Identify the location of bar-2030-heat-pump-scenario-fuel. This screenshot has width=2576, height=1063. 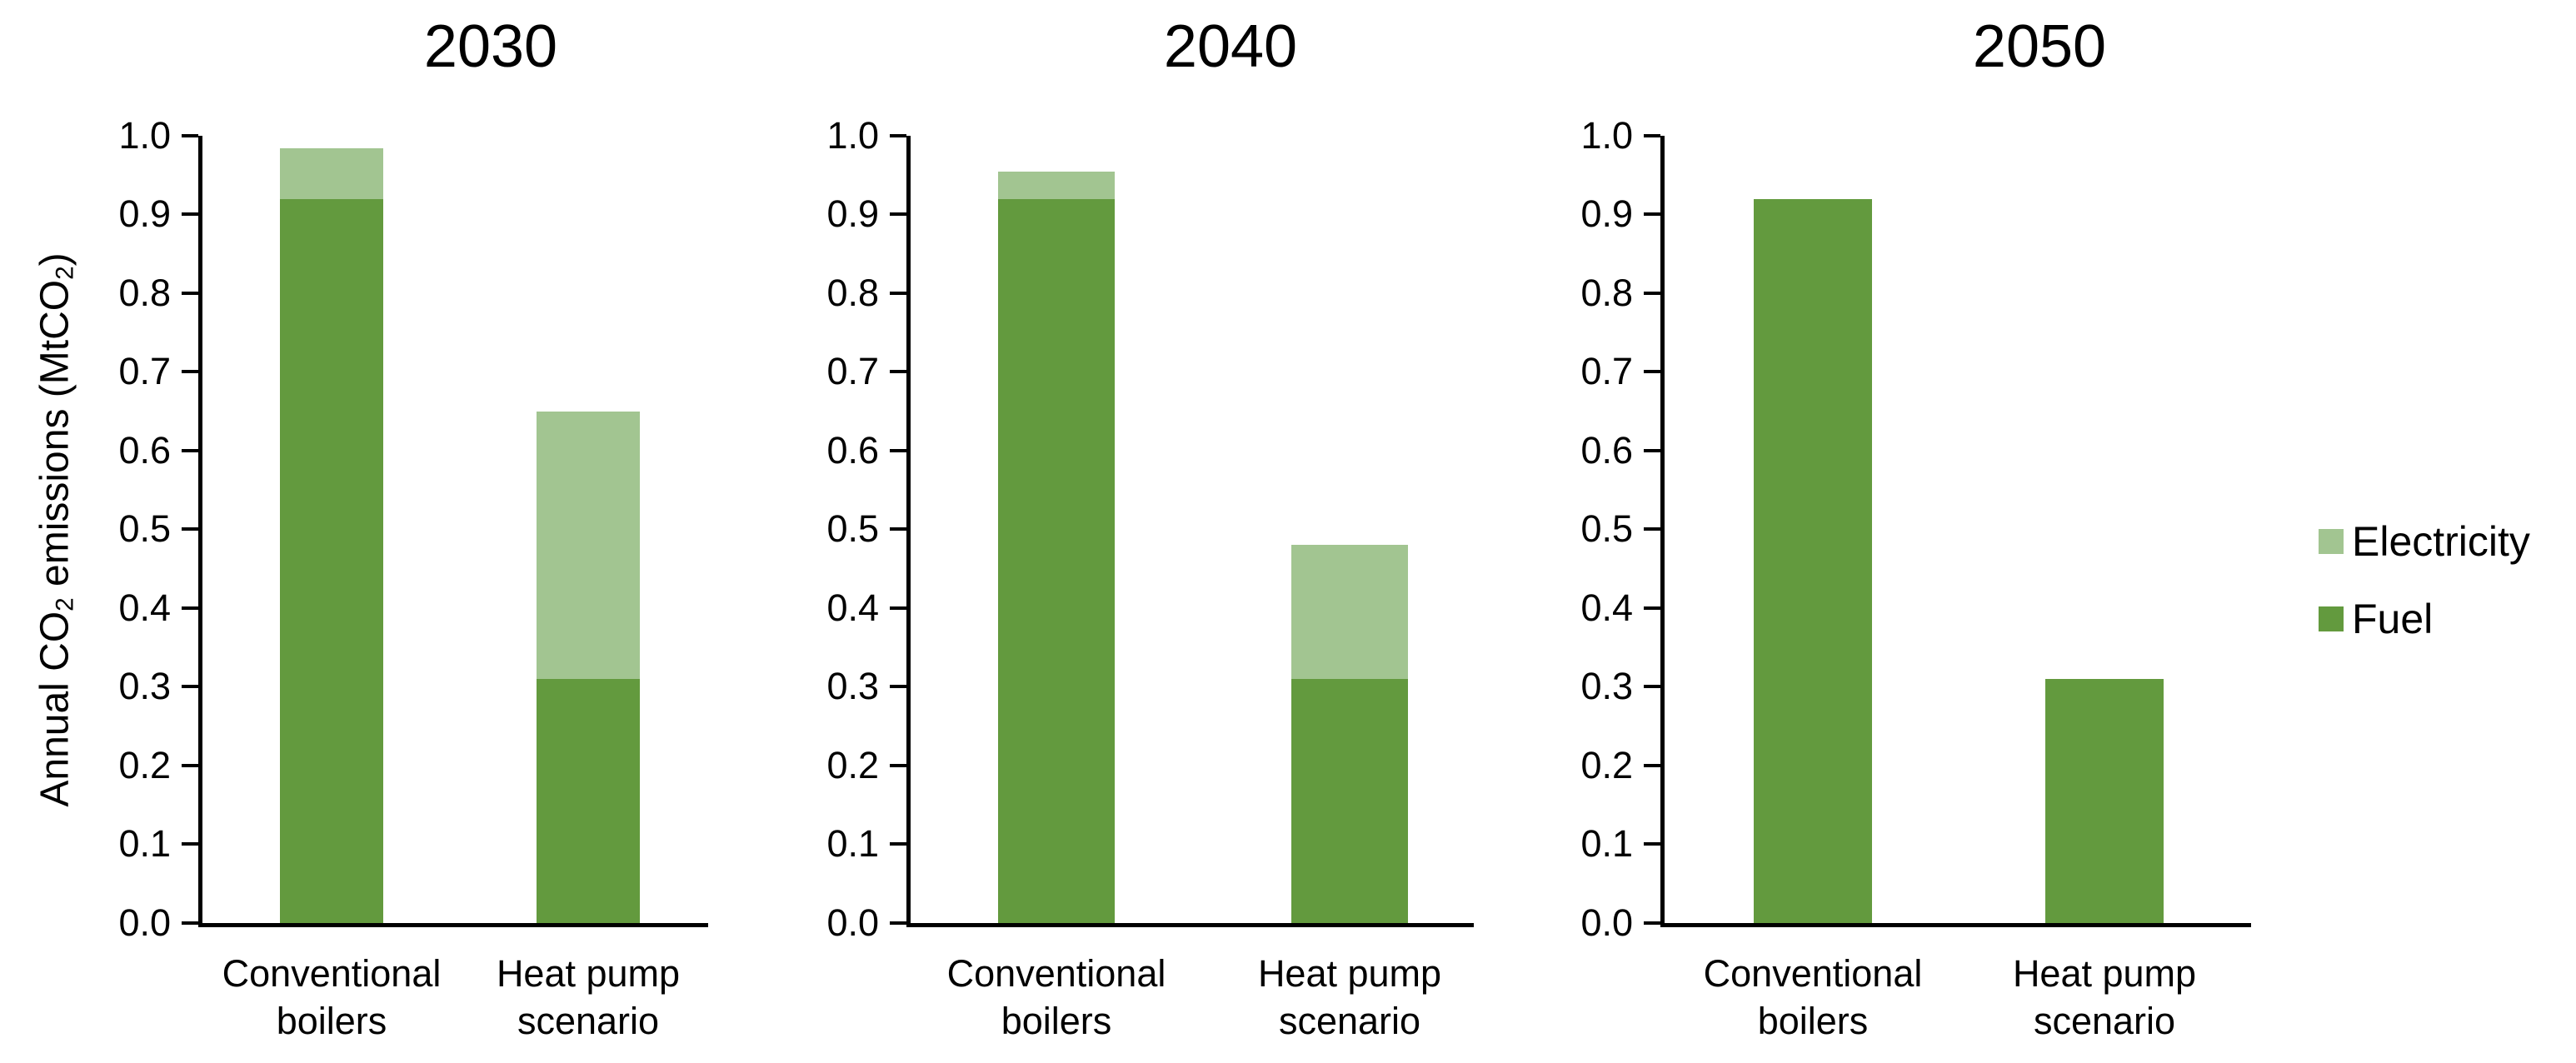
(588, 801).